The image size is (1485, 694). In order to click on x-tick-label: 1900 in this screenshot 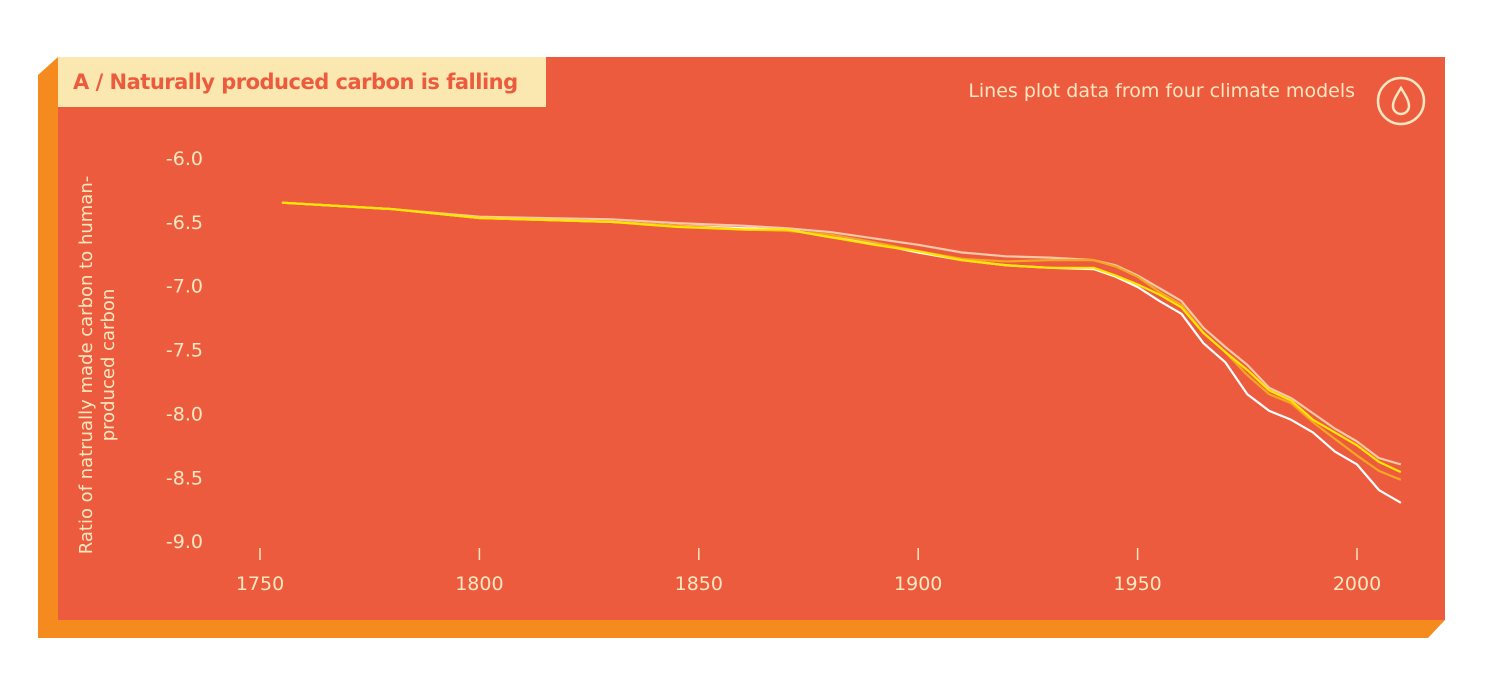, I will do `click(918, 584)`.